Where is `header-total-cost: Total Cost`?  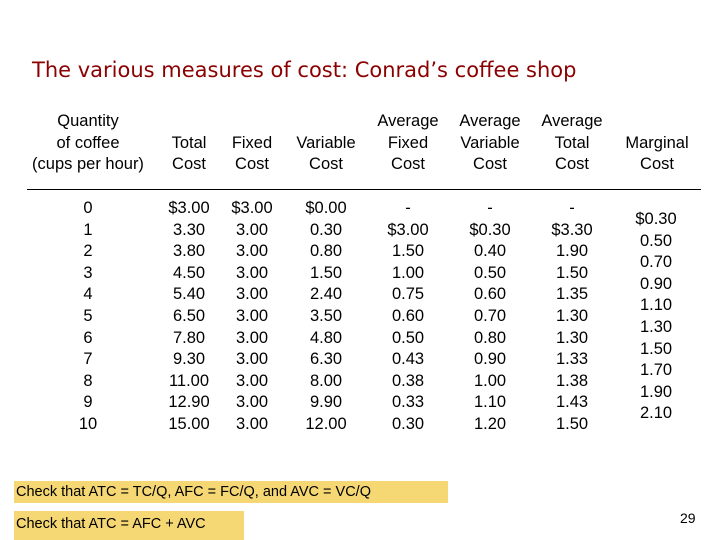
header-total-cost: Total Cost is located at coordinates (189, 143).